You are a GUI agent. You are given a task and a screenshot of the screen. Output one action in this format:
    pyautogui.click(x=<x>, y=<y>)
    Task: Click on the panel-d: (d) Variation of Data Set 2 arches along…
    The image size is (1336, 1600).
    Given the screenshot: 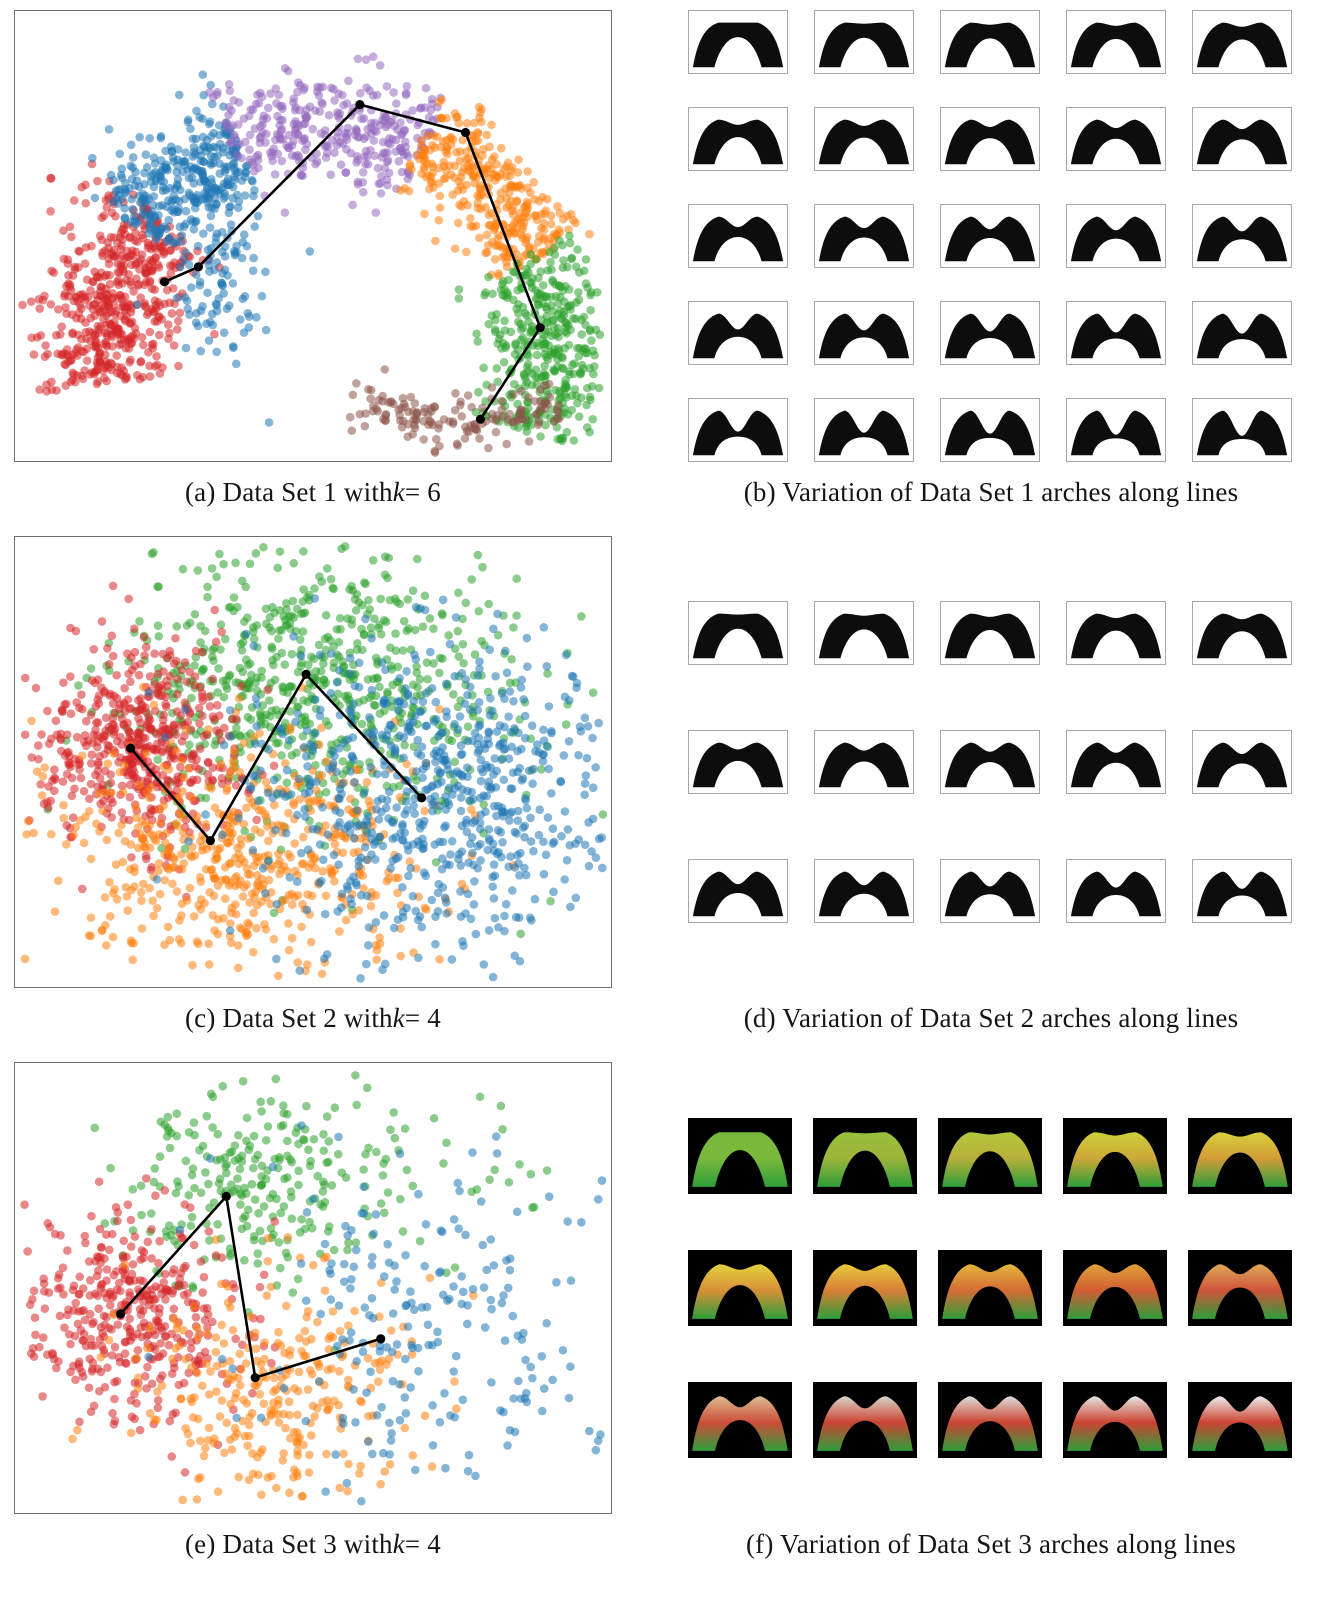 What is the action you would take?
    pyautogui.click(x=991, y=792)
    